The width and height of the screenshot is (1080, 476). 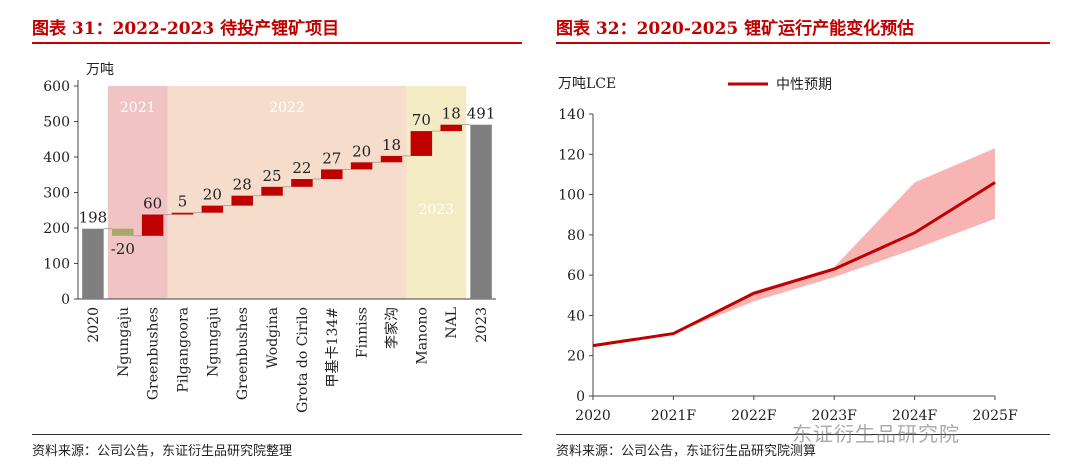 What do you see at coordinates (593, 416) in the screenshot?
I see `x-tick-label-0: 2020` at bounding box center [593, 416].